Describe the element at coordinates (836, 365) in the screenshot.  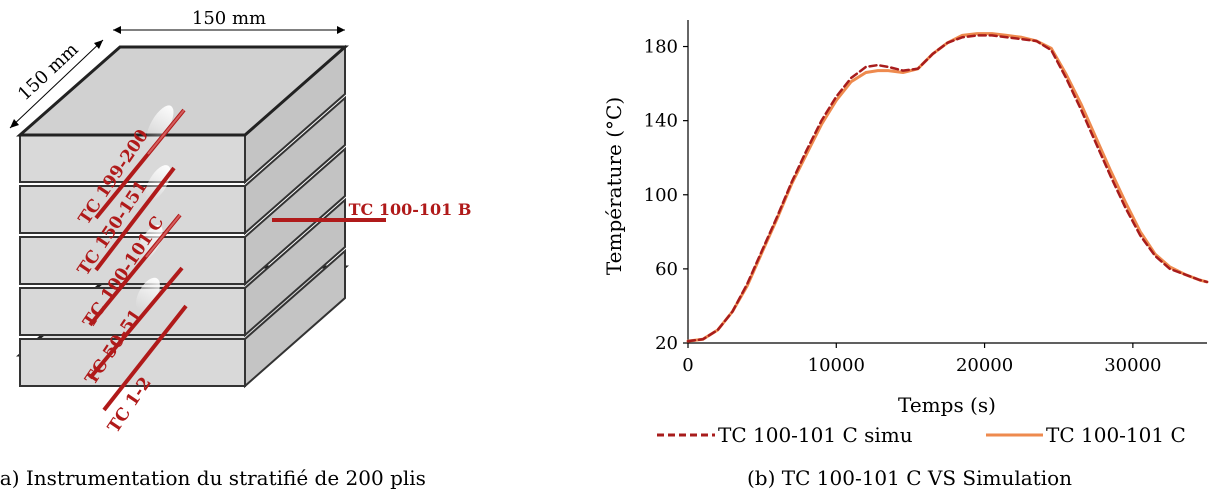
I see `x-tick-label: 10000` at that location.